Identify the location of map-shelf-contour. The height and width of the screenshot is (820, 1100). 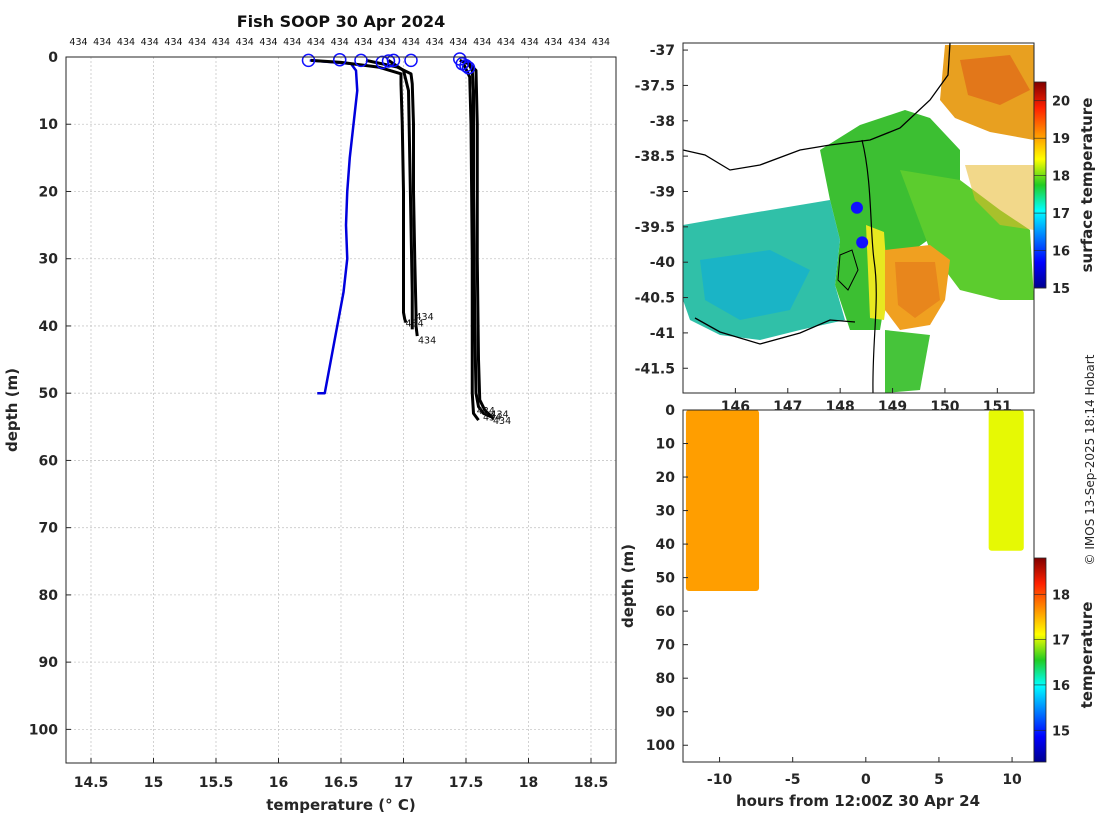
(869, 266).